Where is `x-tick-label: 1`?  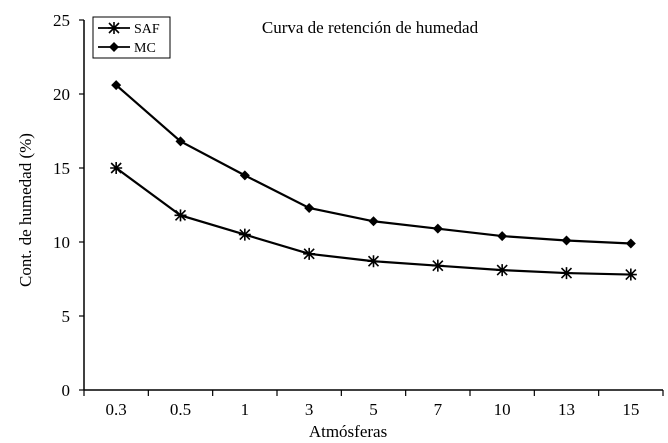
x-tick-label: 1 is located at coordinates (245, 409).